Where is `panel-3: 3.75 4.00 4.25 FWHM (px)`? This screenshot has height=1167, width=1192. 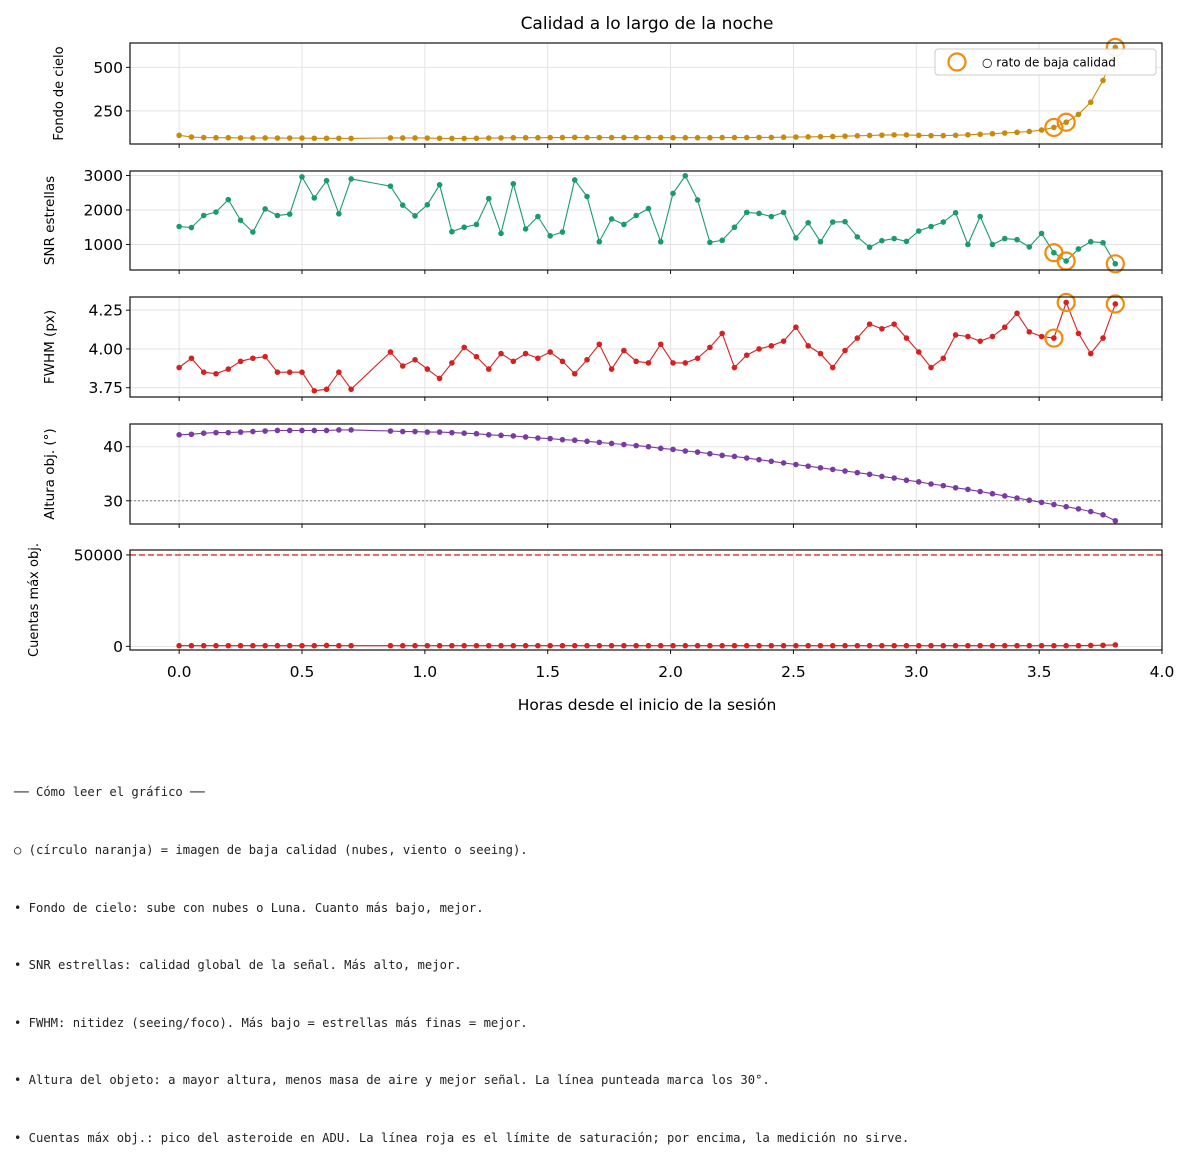
panel-3: 3.75 4.00 4.25 FWHM (px) is located at coordinates (602, 346).